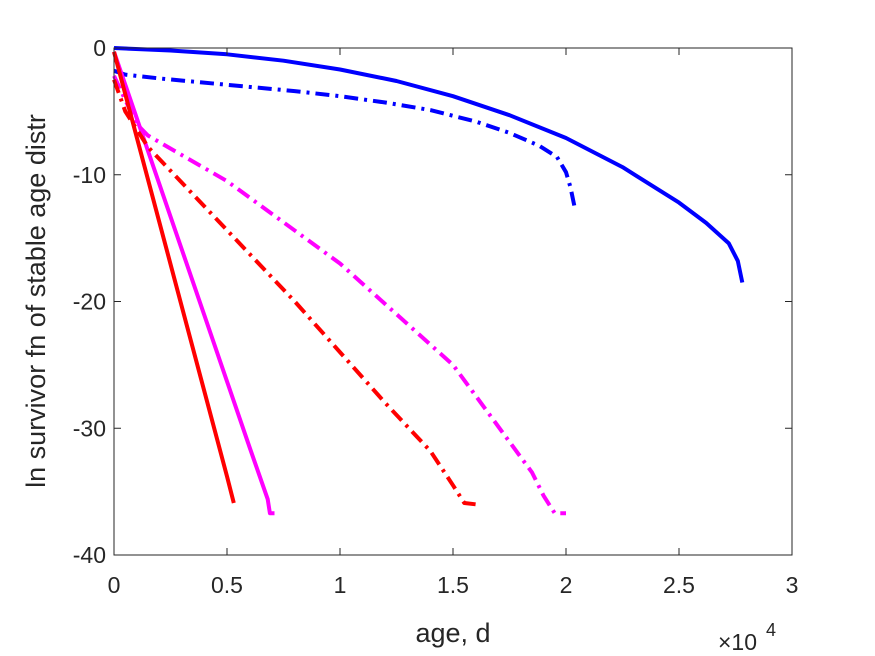 Image resolution: width=875 pixels, height=656 pixels. Describe the element at coordinates (89, 555) in the screenshot. I see `y-tick-label: -40` at that location.